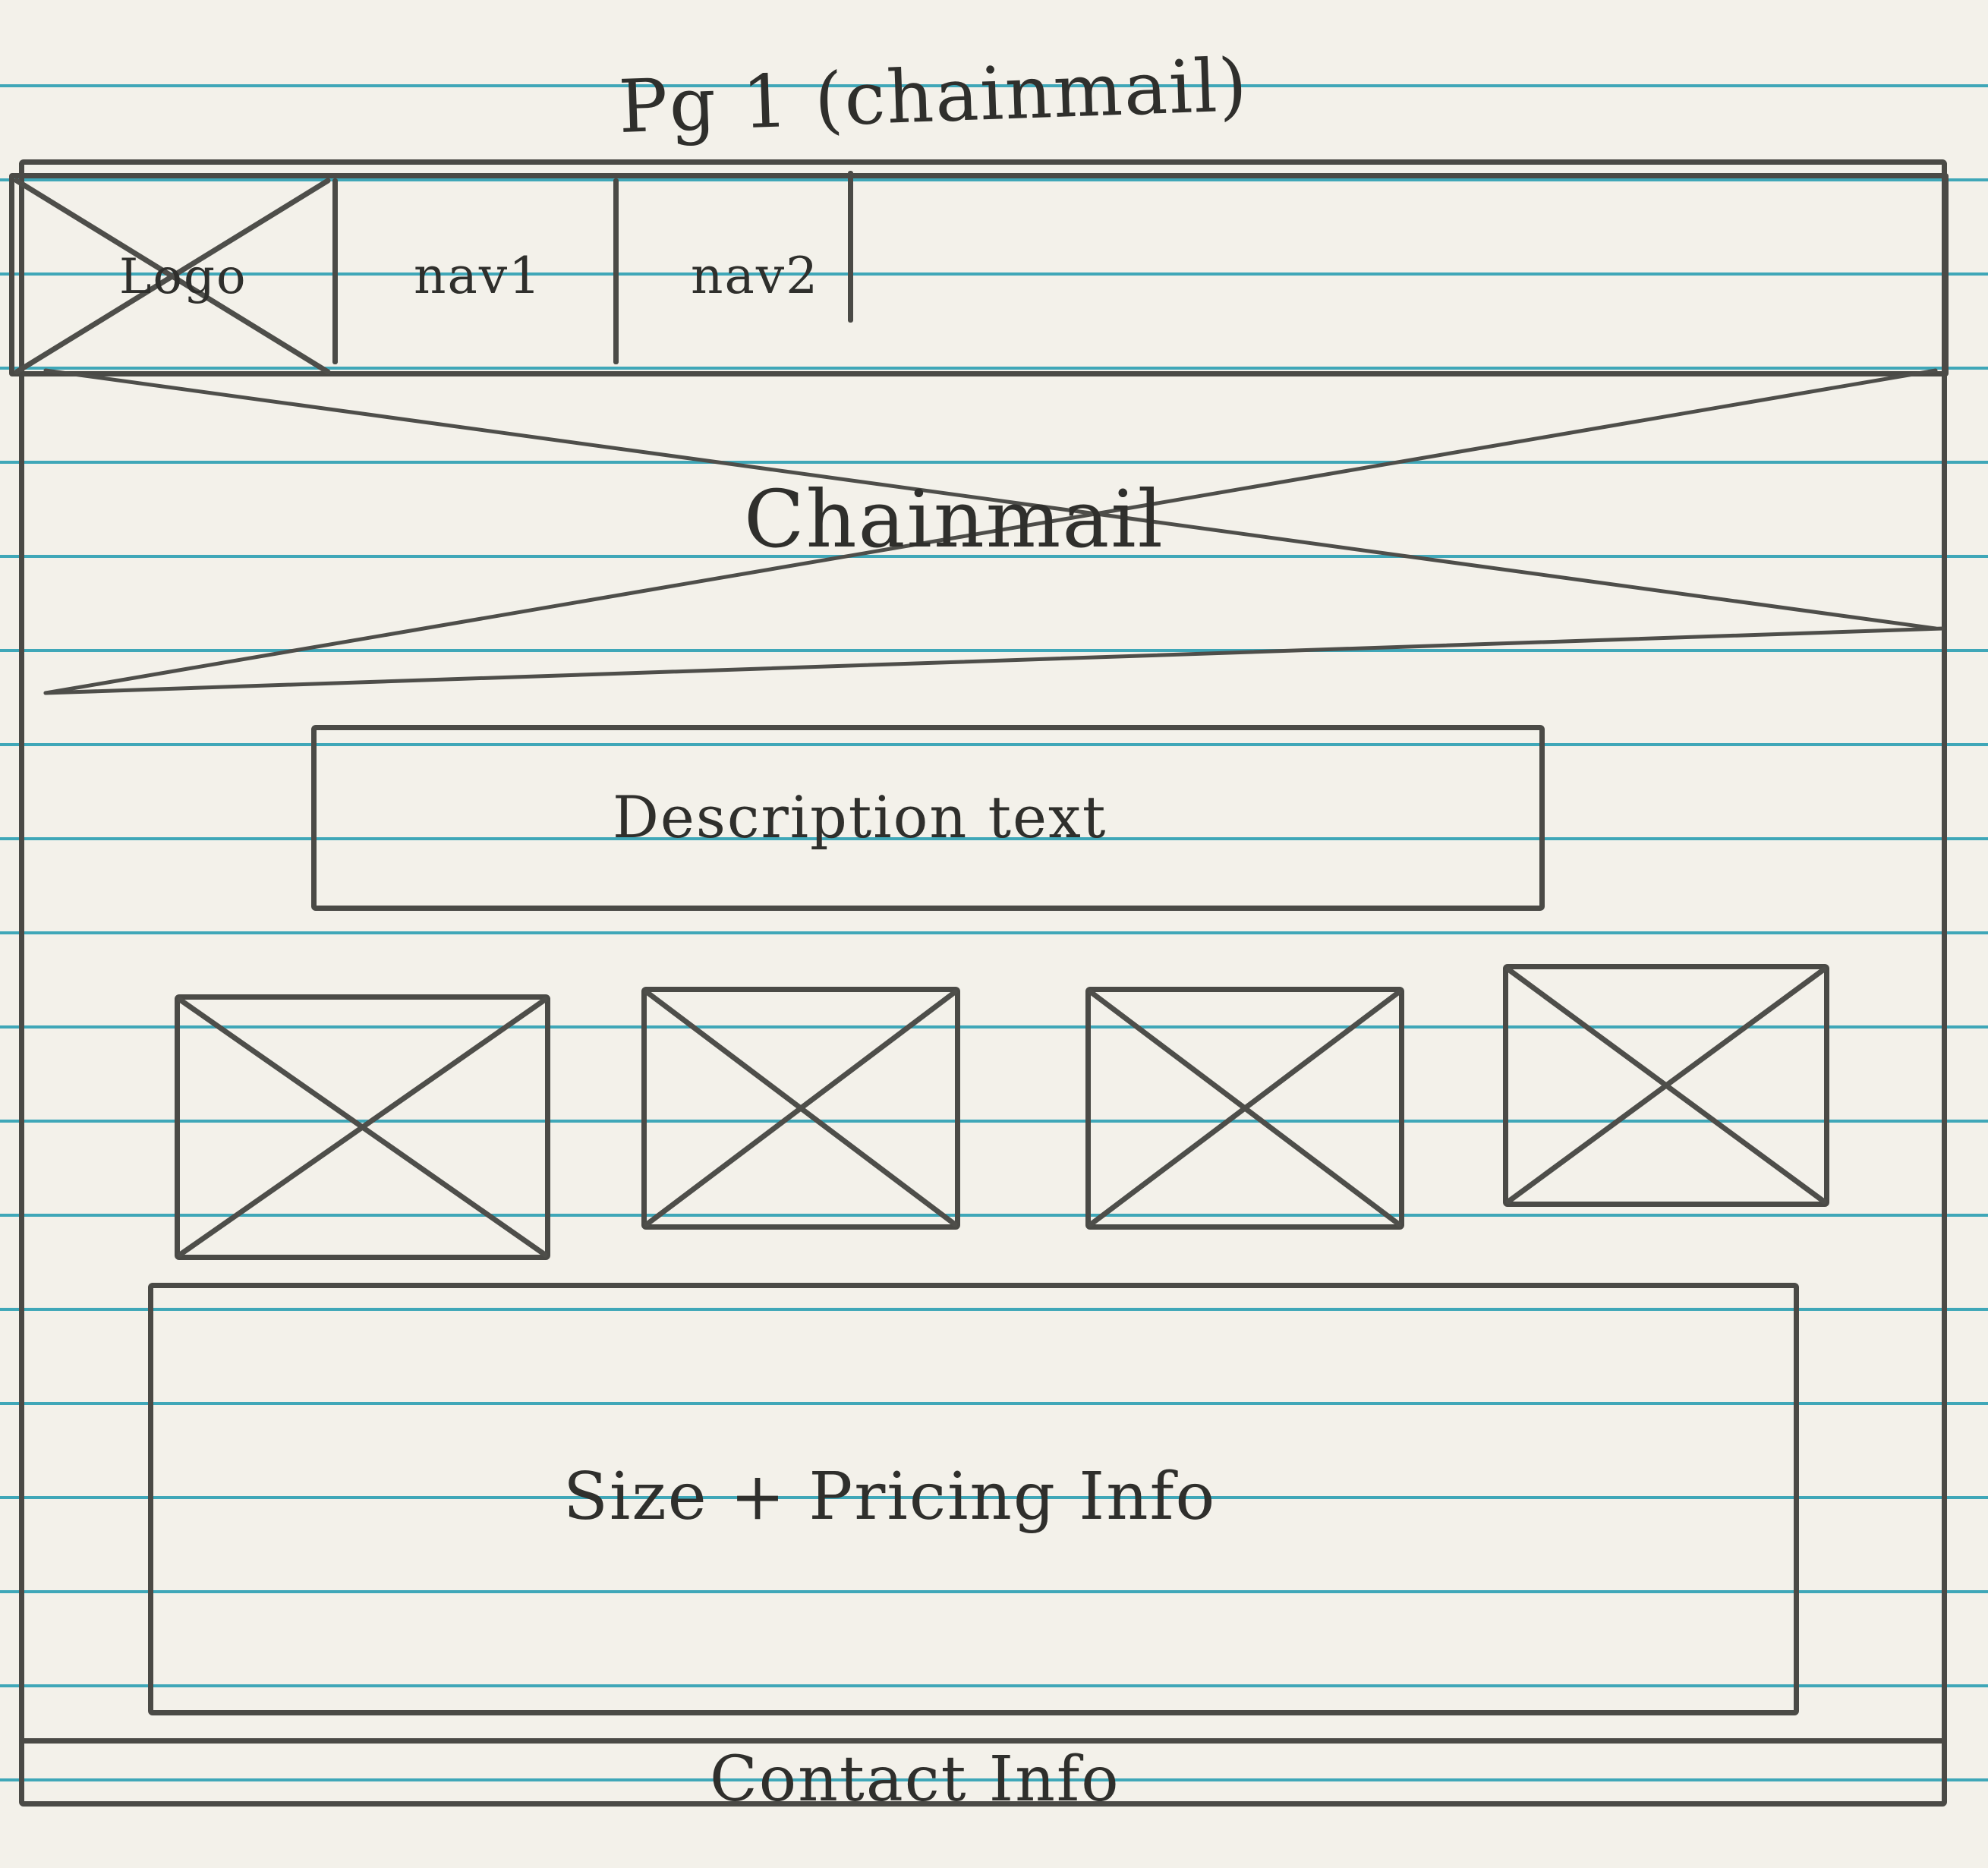  I want to click on description-text: Description text, so click(860, 817).